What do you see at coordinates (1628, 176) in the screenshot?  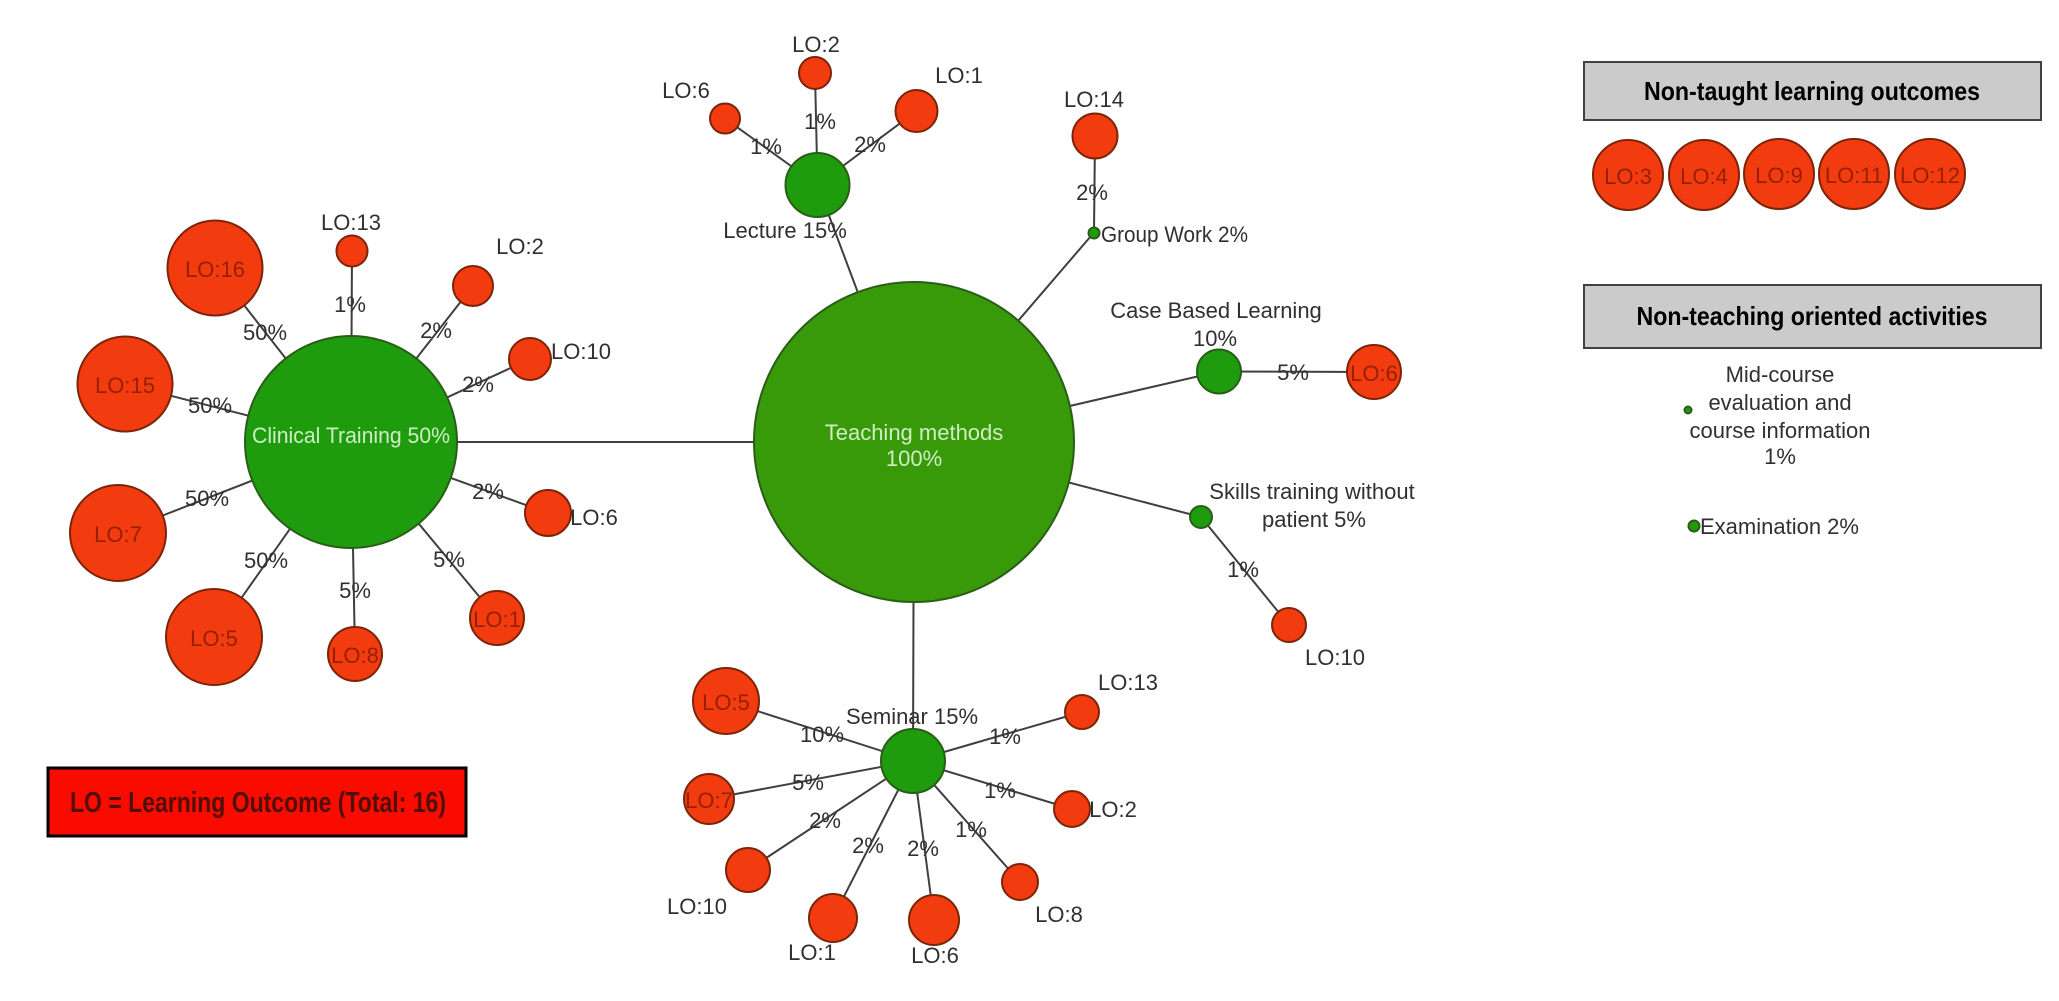 I see `svg-text: LO:3` at bounding box center [1628, 176].